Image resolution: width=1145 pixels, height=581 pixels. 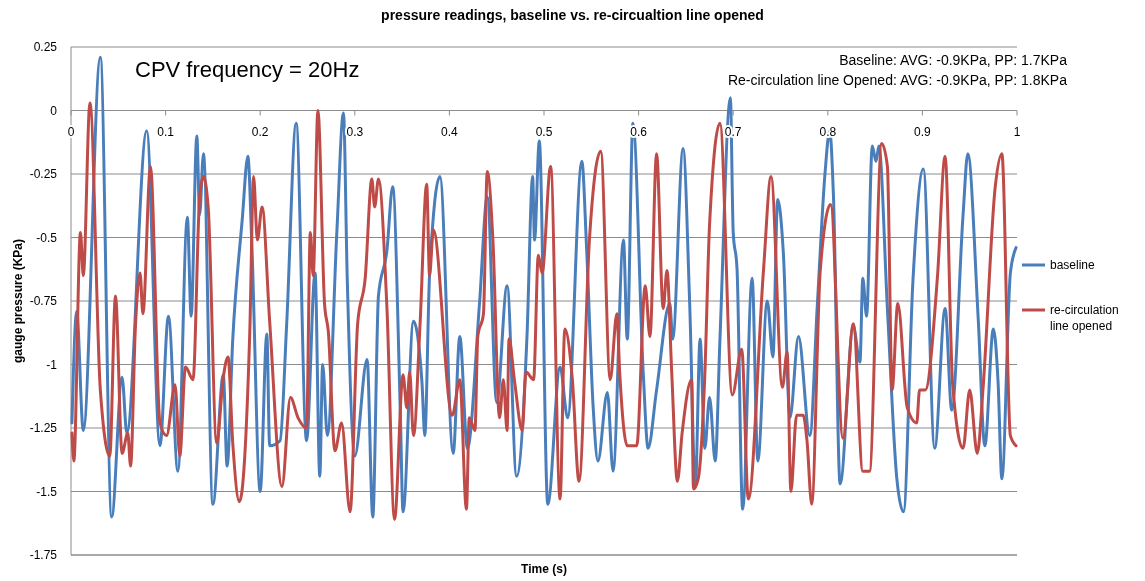 What do you see at coordinates (897, 80) in the screenshot?
I see `annotation: Re-circulation line Opened: AVG: -0.9KPa, PP: 1.8KPa` at bounding box center [897, 80].